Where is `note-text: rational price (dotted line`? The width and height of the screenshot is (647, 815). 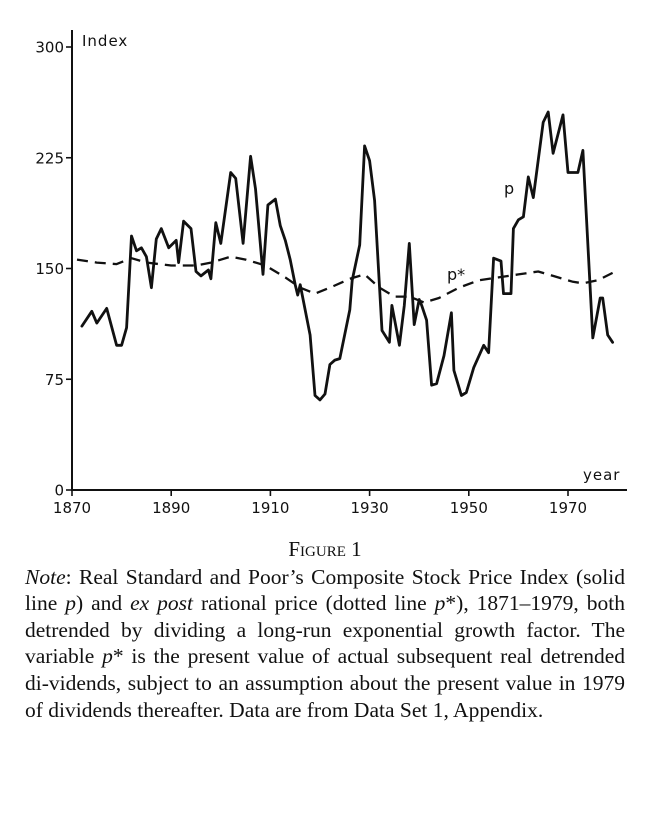 note-text: rational price (dotted line is located at coordinates (314, 603).